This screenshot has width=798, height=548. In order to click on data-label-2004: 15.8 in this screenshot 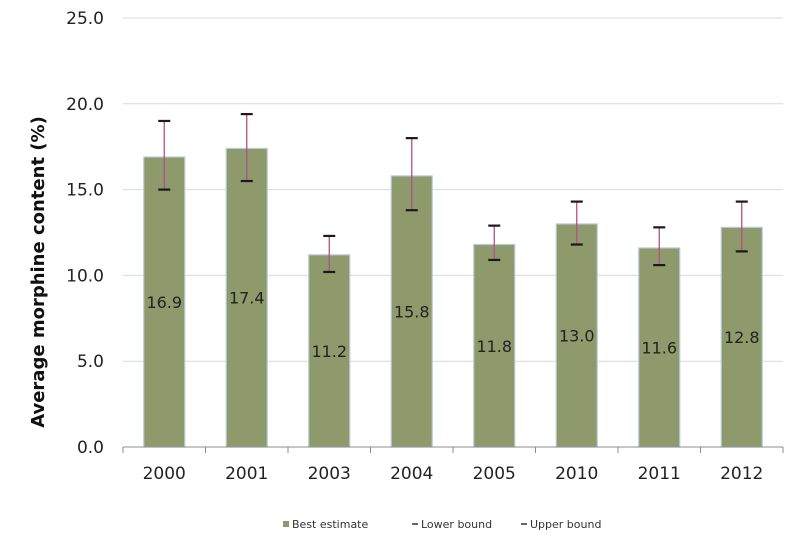, I will do `click(412, 311)`.